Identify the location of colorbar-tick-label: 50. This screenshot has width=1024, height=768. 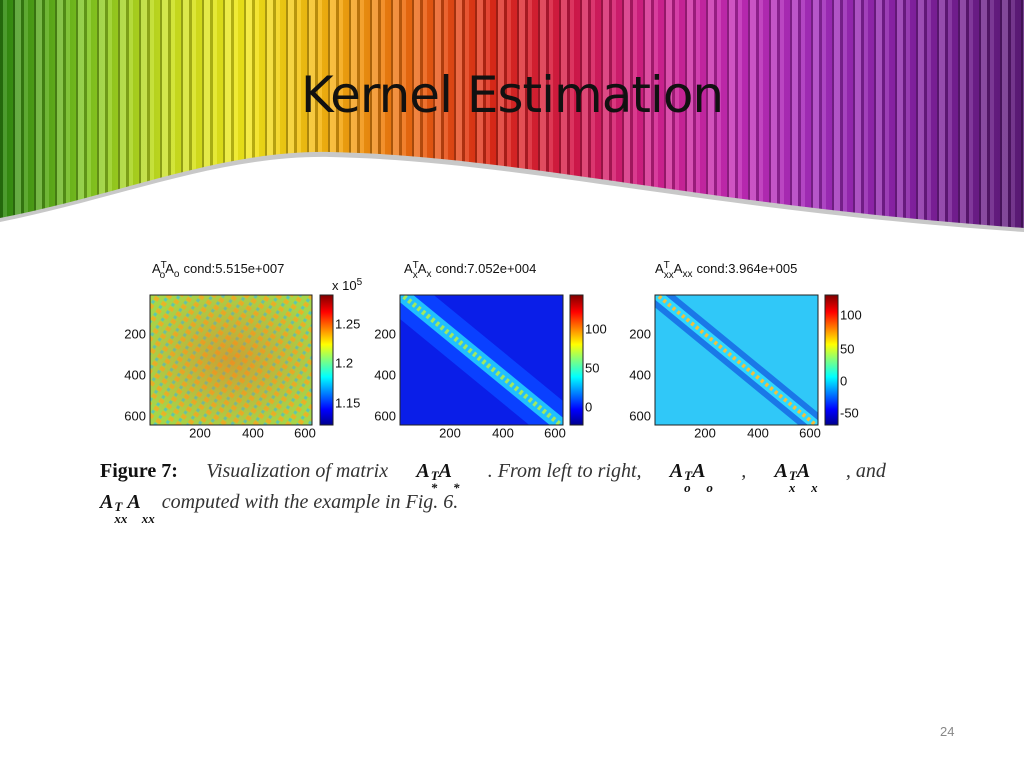
(847, 348).